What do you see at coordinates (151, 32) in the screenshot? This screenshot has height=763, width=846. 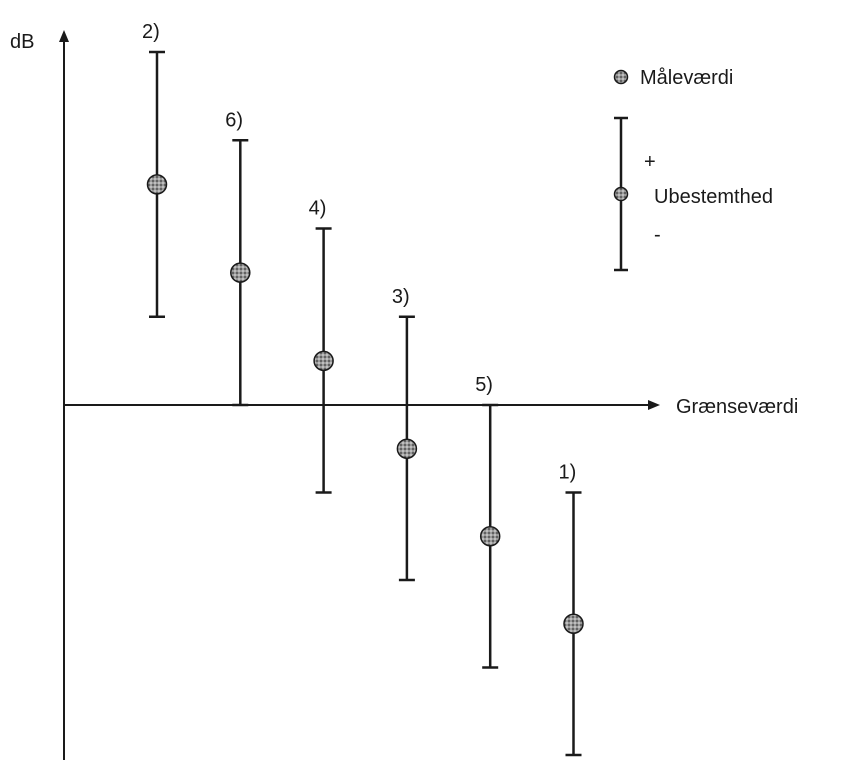 I see `data-label-1: 2)` at bounding box center [151, 32].